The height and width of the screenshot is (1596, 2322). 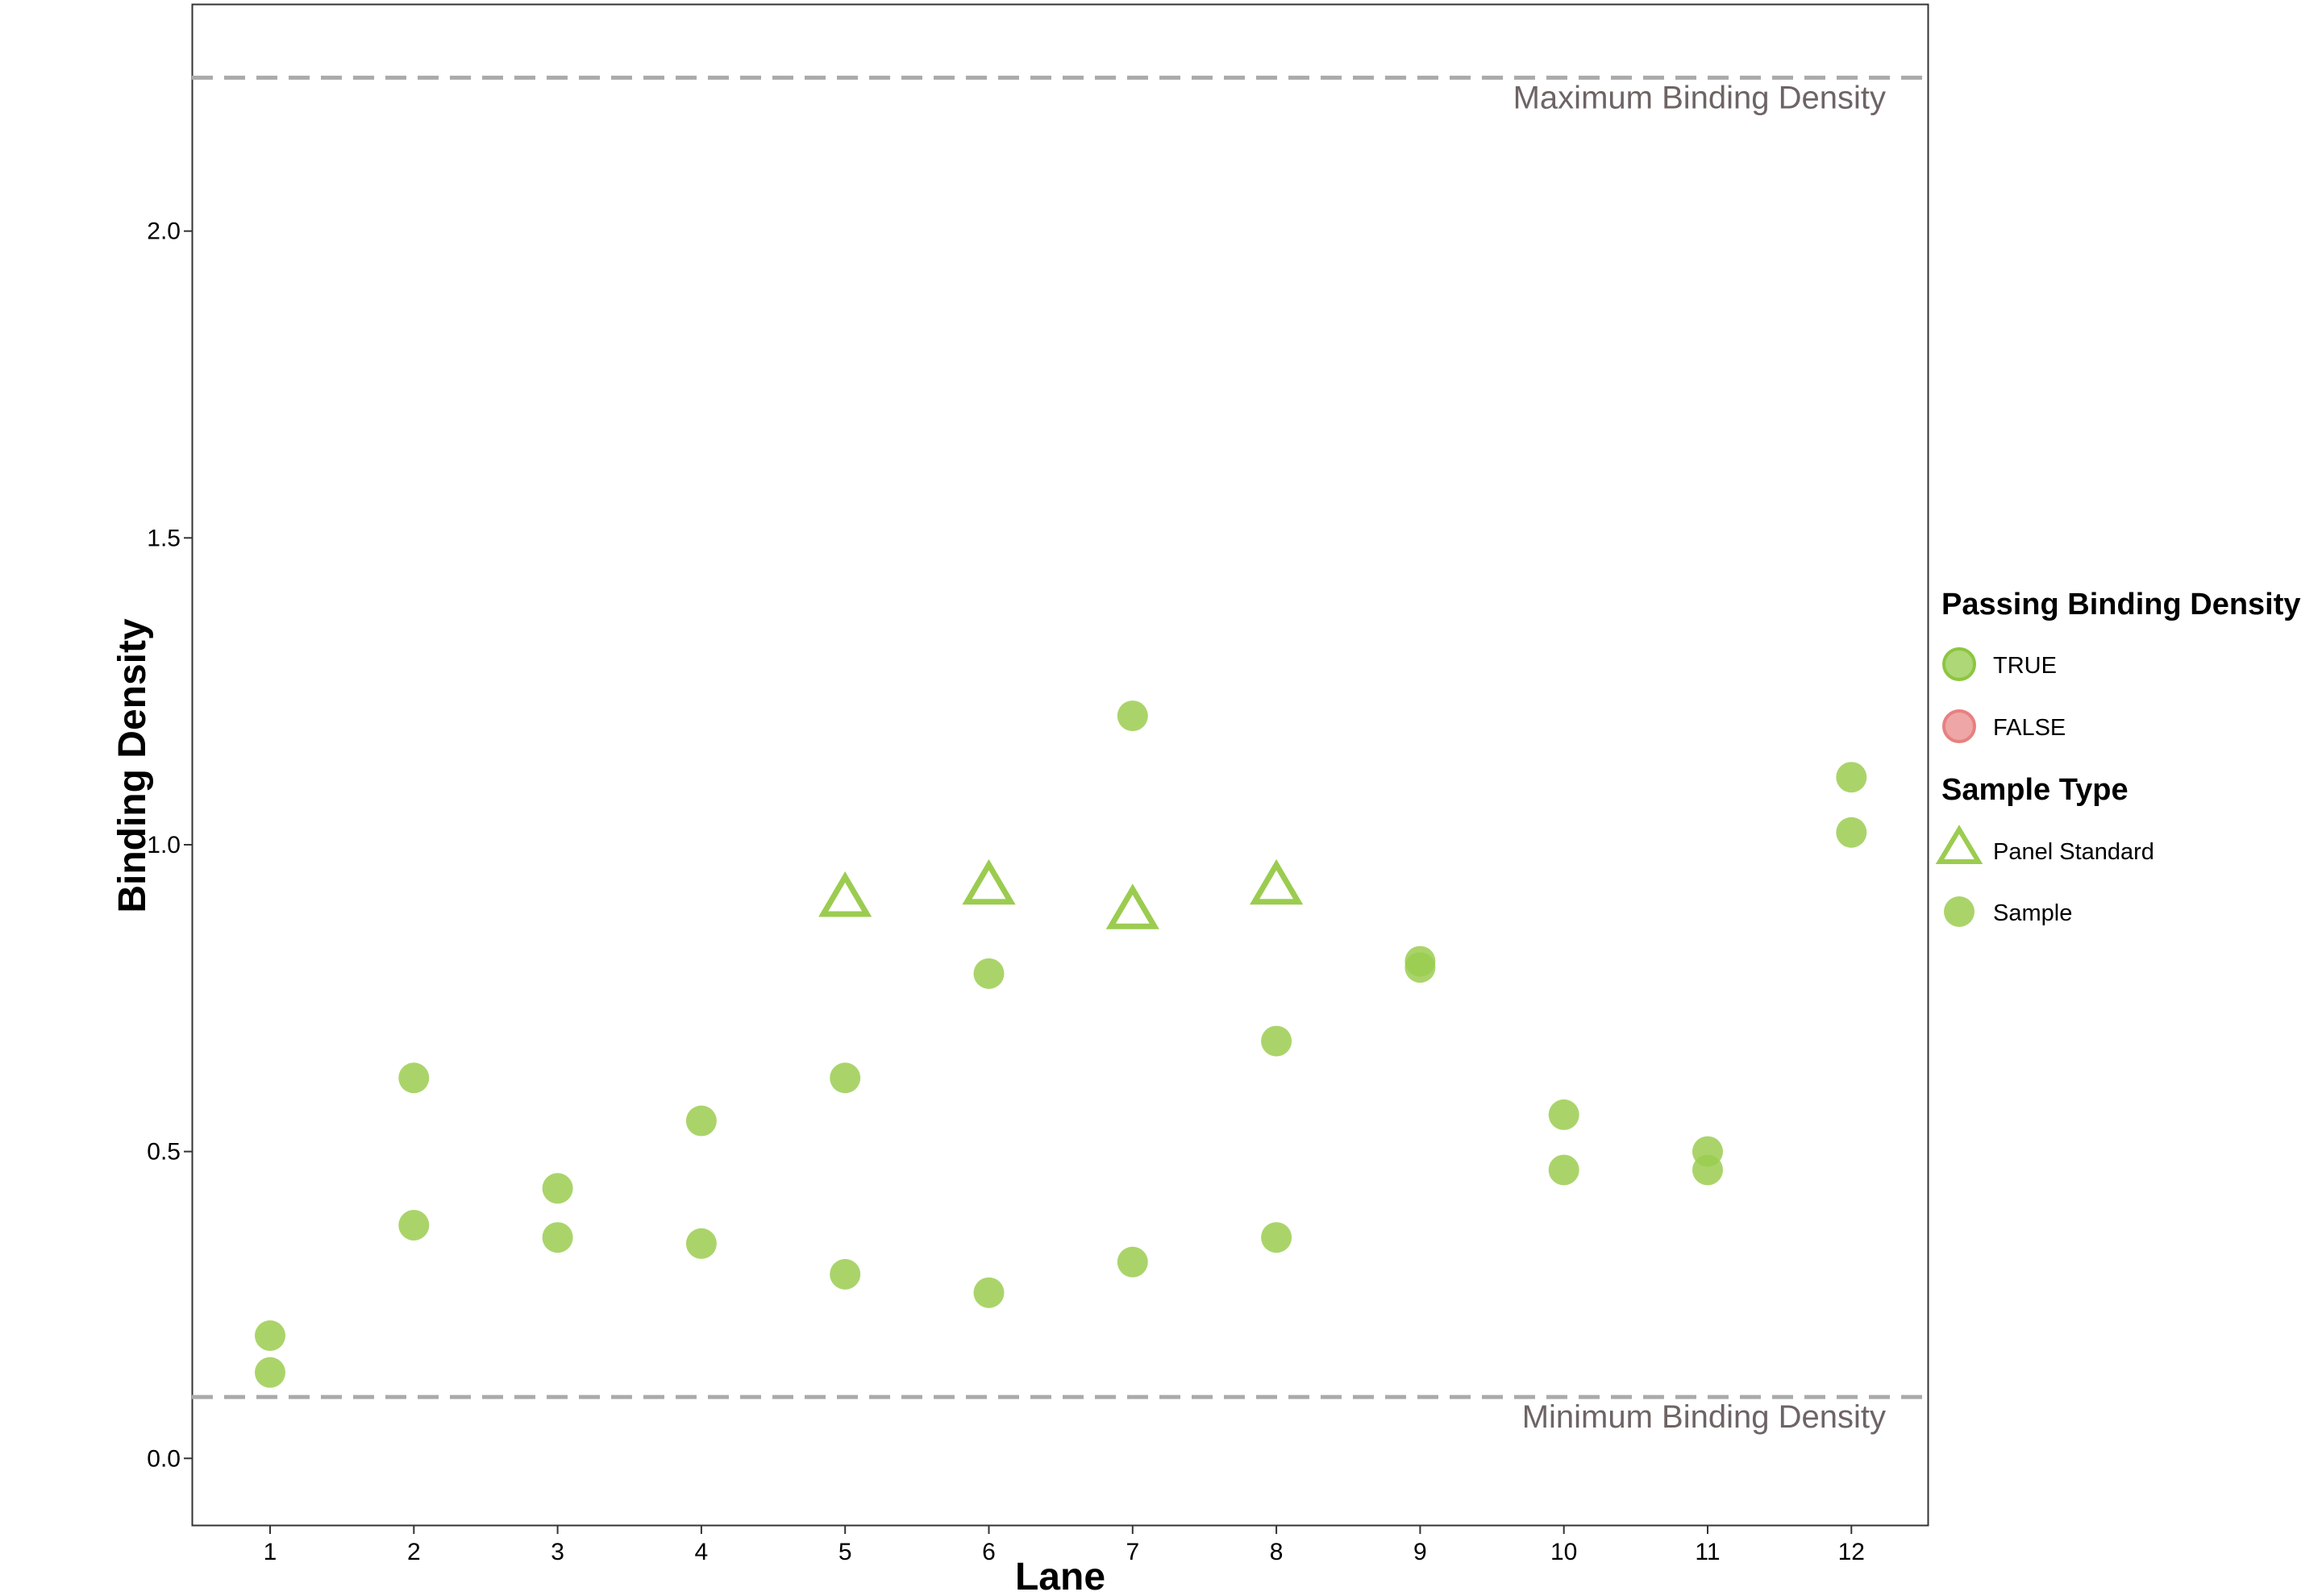 What do you see at coordinates (164, 538) in the screenshot?
I see `y-tick-label: 1.5` at bounding box center [164, 538].